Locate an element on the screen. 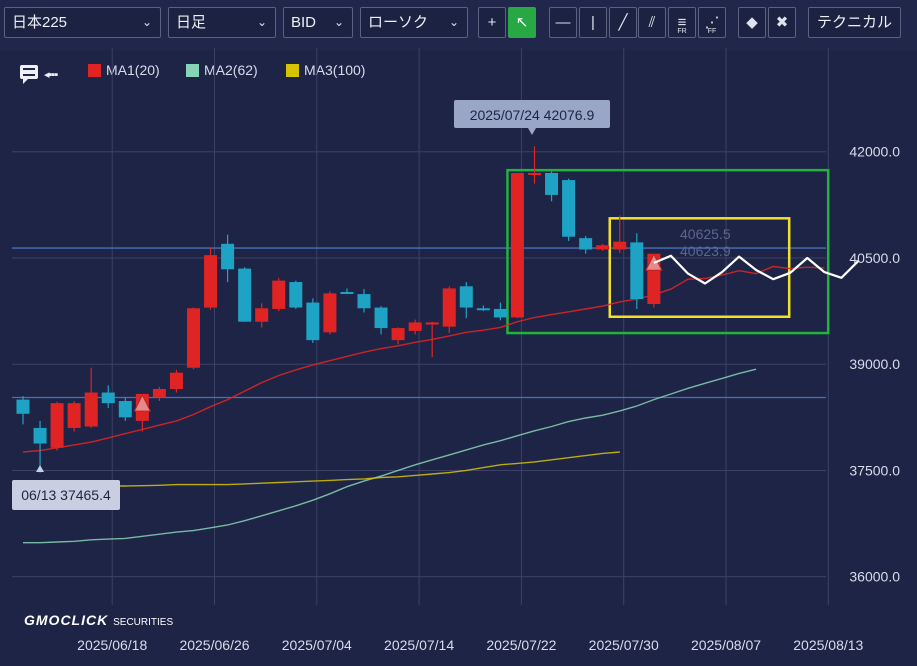  green-rectangle is located at coordinates (668, 251).